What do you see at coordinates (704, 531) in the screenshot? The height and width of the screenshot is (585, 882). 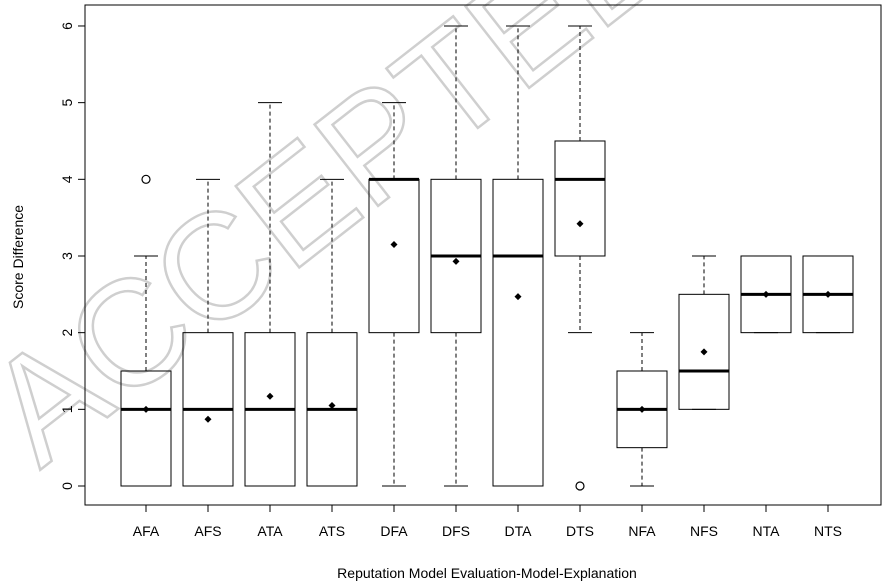 I see `x-tick-label: NFS` at bounding box center [704, 531].